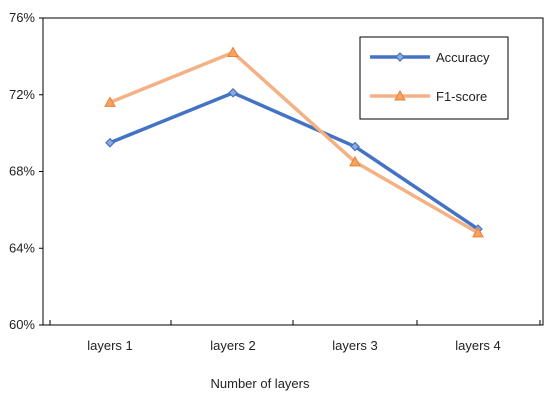 The height and width of the screenshot is (402, 550). I want to click on y-tick-label: 64%, so click(22, 247).